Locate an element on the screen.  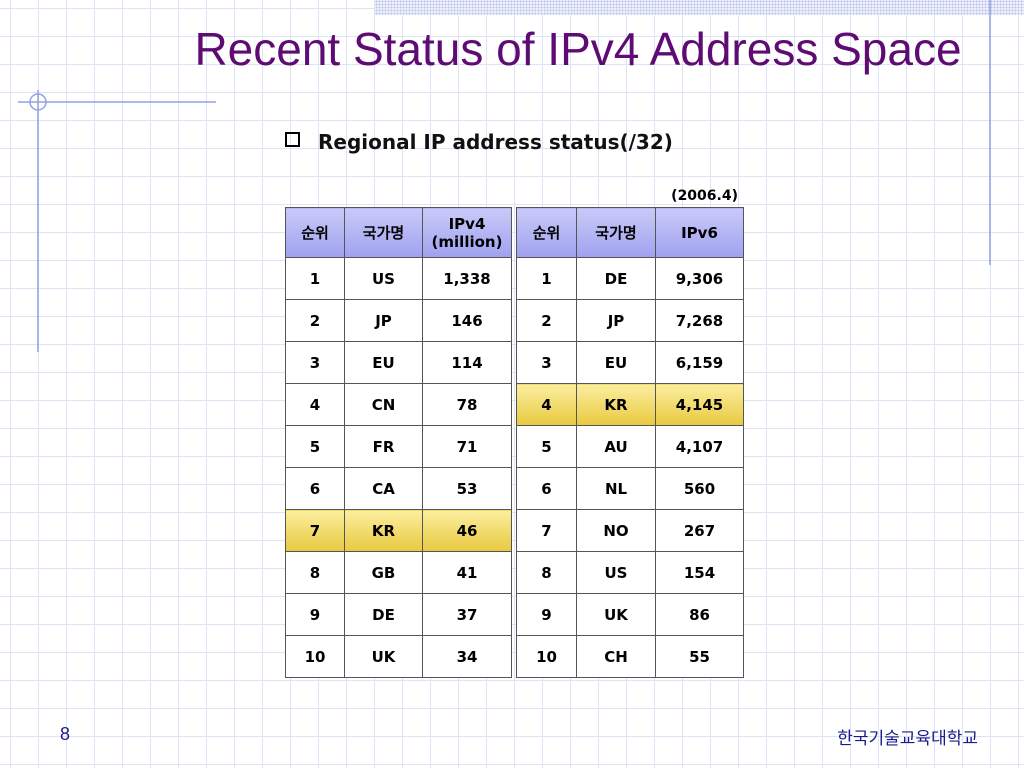
cell: CN is located at coordinates (383, 404).